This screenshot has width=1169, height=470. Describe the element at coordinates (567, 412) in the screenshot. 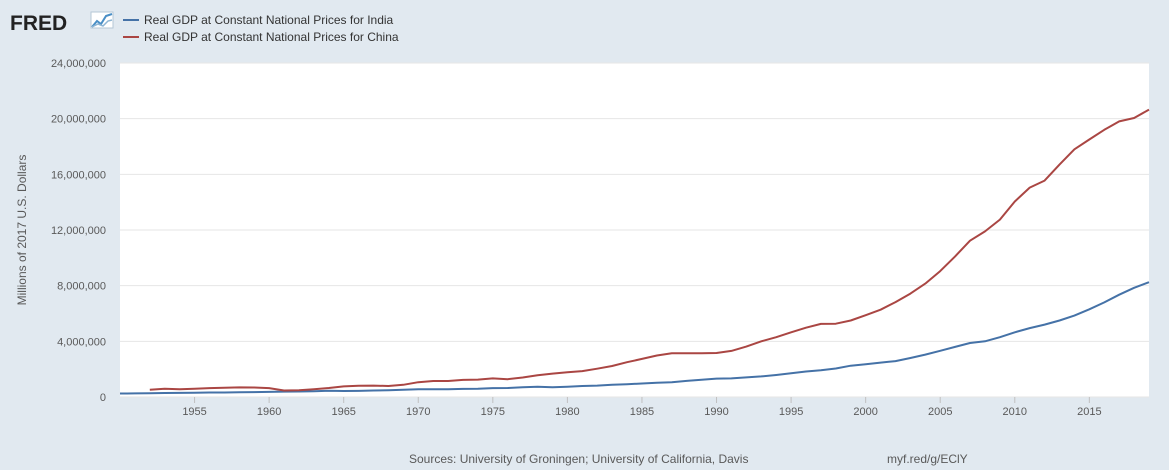

I see `x-tick-label: 1980` at that location.